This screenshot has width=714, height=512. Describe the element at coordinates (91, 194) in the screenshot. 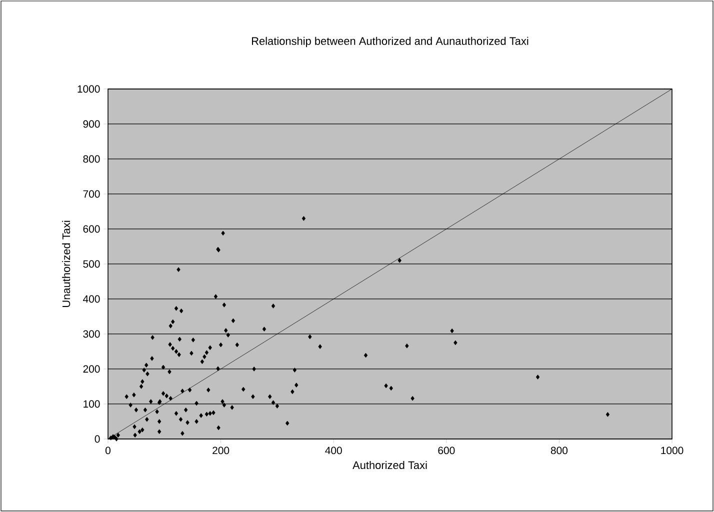

I see `y-tick-label: 700` at that location.